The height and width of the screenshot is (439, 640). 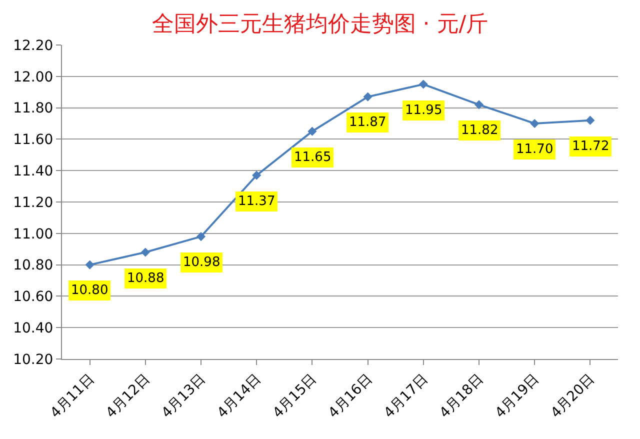 What do you see at coordinates (535, 149) in the screenshot?
I see `data-label: 11.70` at bounding box center [535, 149].